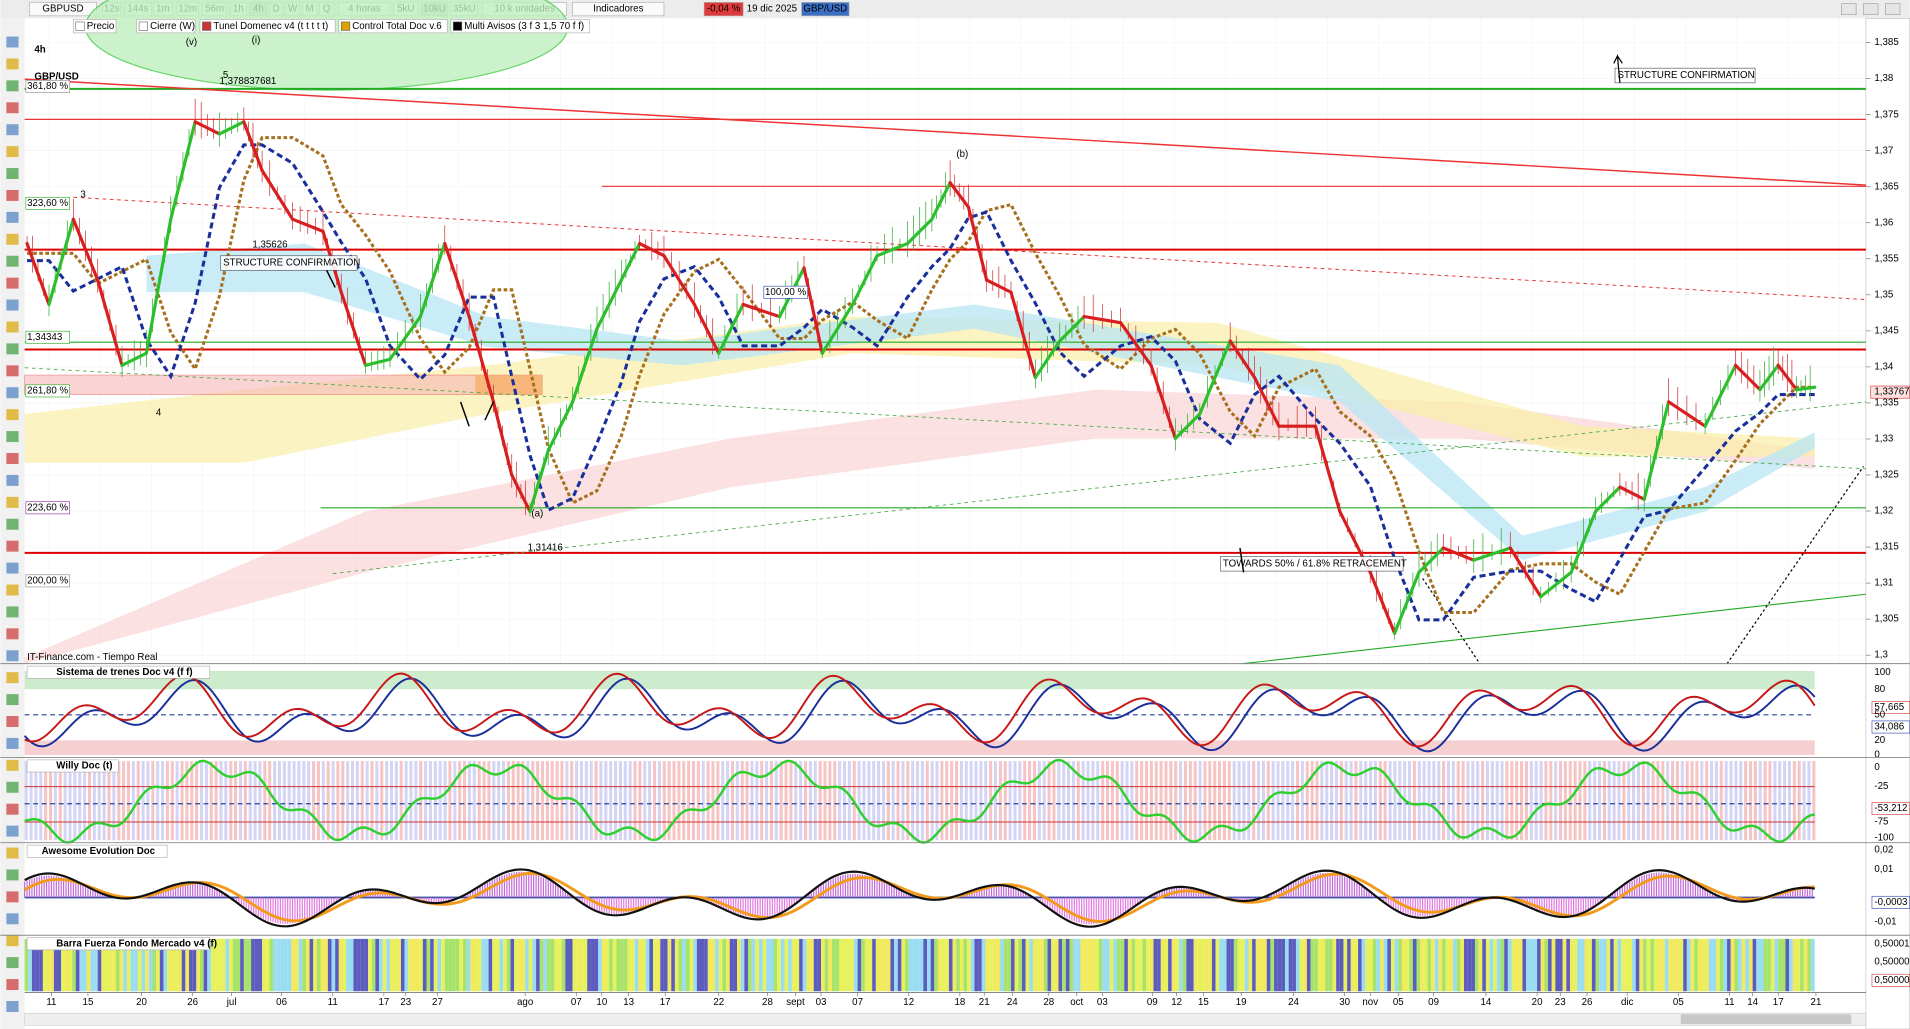 Image resolution: width=1910 pixels, height=1029 pixels. I want to click on pair-badge, so click(825, 9).